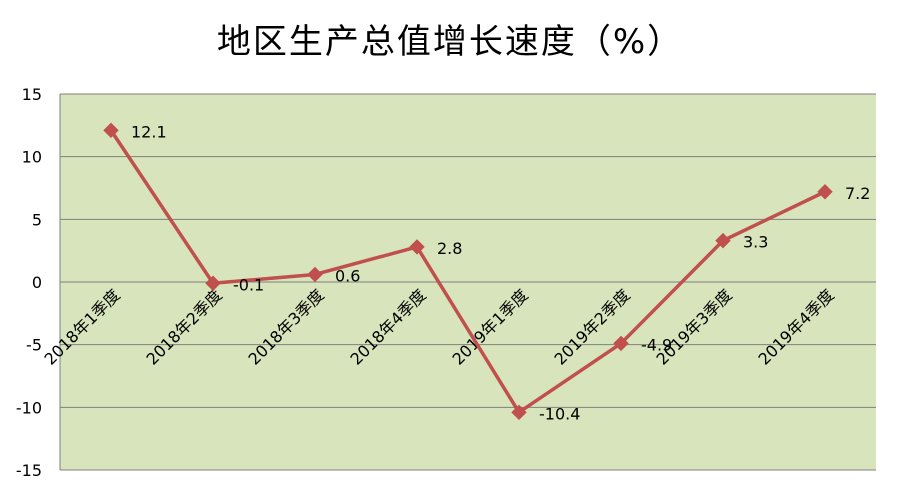  I want to click on y-tick-label: -15, so click(29, 470).